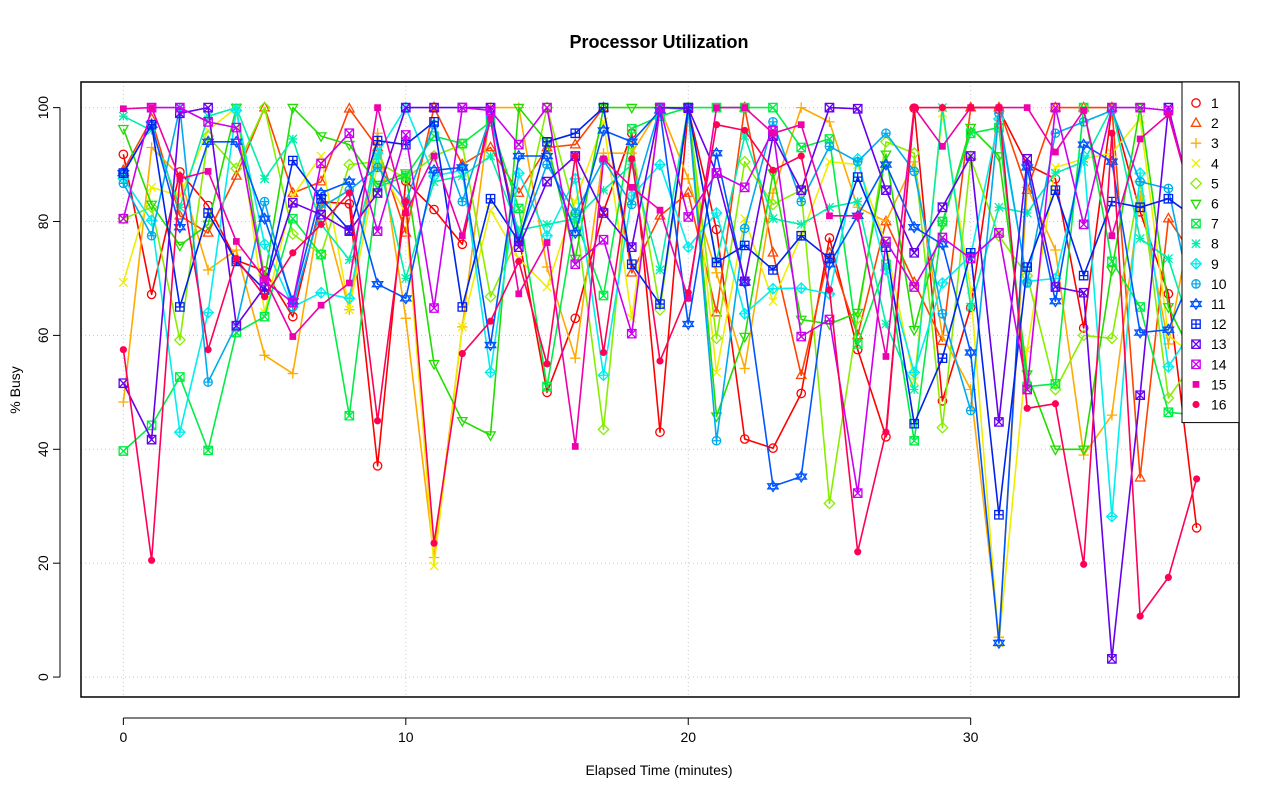 This screenshot has width=1280, height=801. What do you see at coordinates (1218, 304) in the screenshot?
I see `legend-label: 11` at bounding box center [1218, 304].